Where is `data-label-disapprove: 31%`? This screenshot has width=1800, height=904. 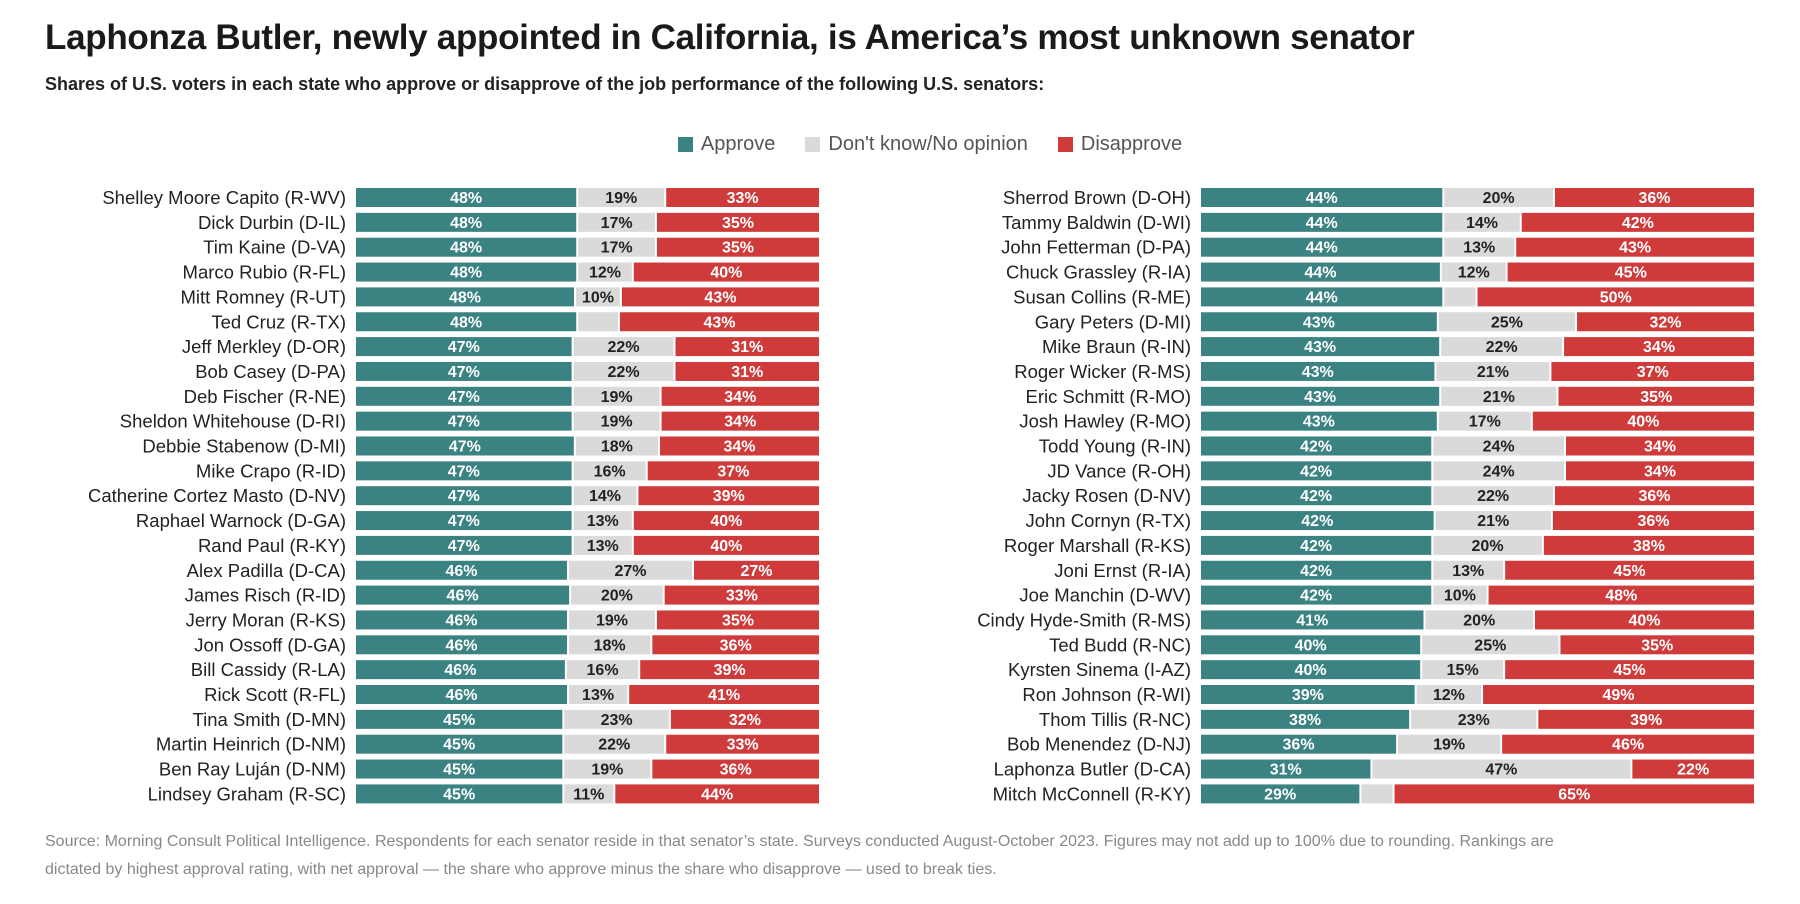 data-label-disapprove: 31% is located at coordinates (747, 372).